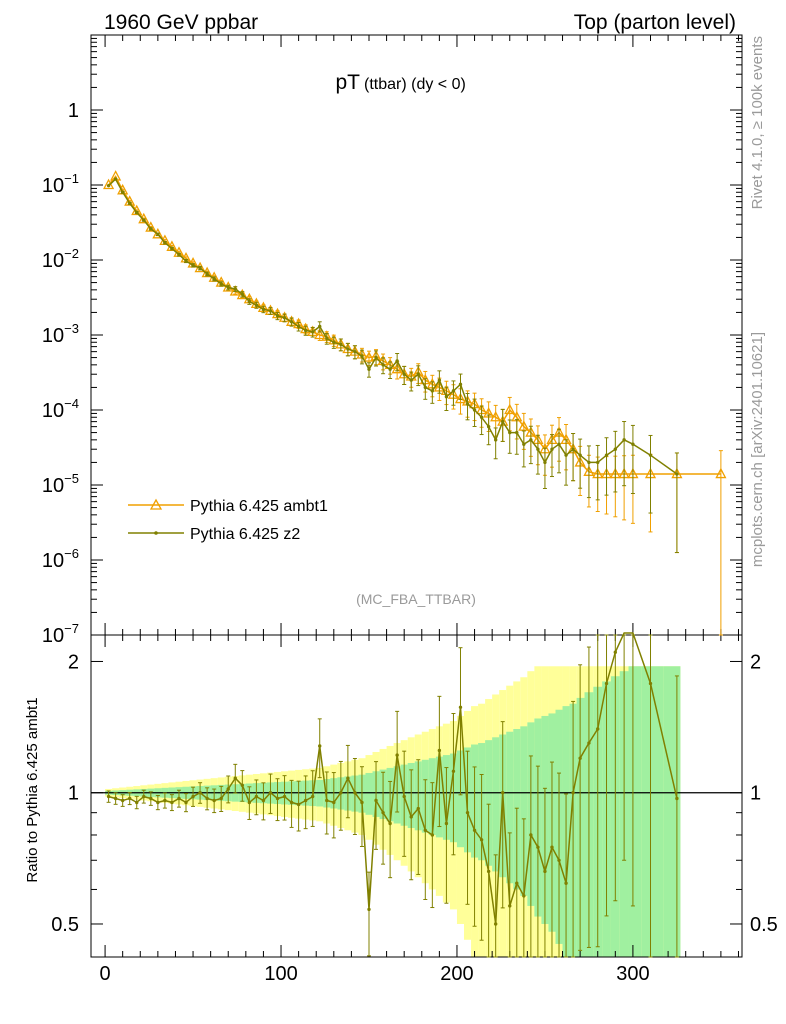 The image size is (786, 1024). Describe the element at coordinates (156, 504) in the screenshot. I see `legend-marker-ambt1` at that location.